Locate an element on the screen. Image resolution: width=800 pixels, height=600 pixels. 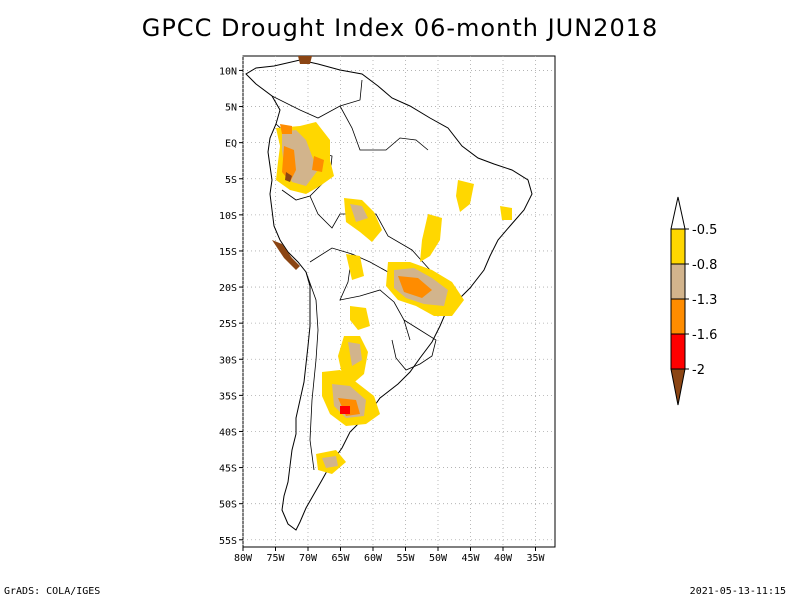
longitude-tick-labels: 80W 75W 70W 65W 60W 55W 50W 45W 40W 35W is located at coordinates (390, 558).